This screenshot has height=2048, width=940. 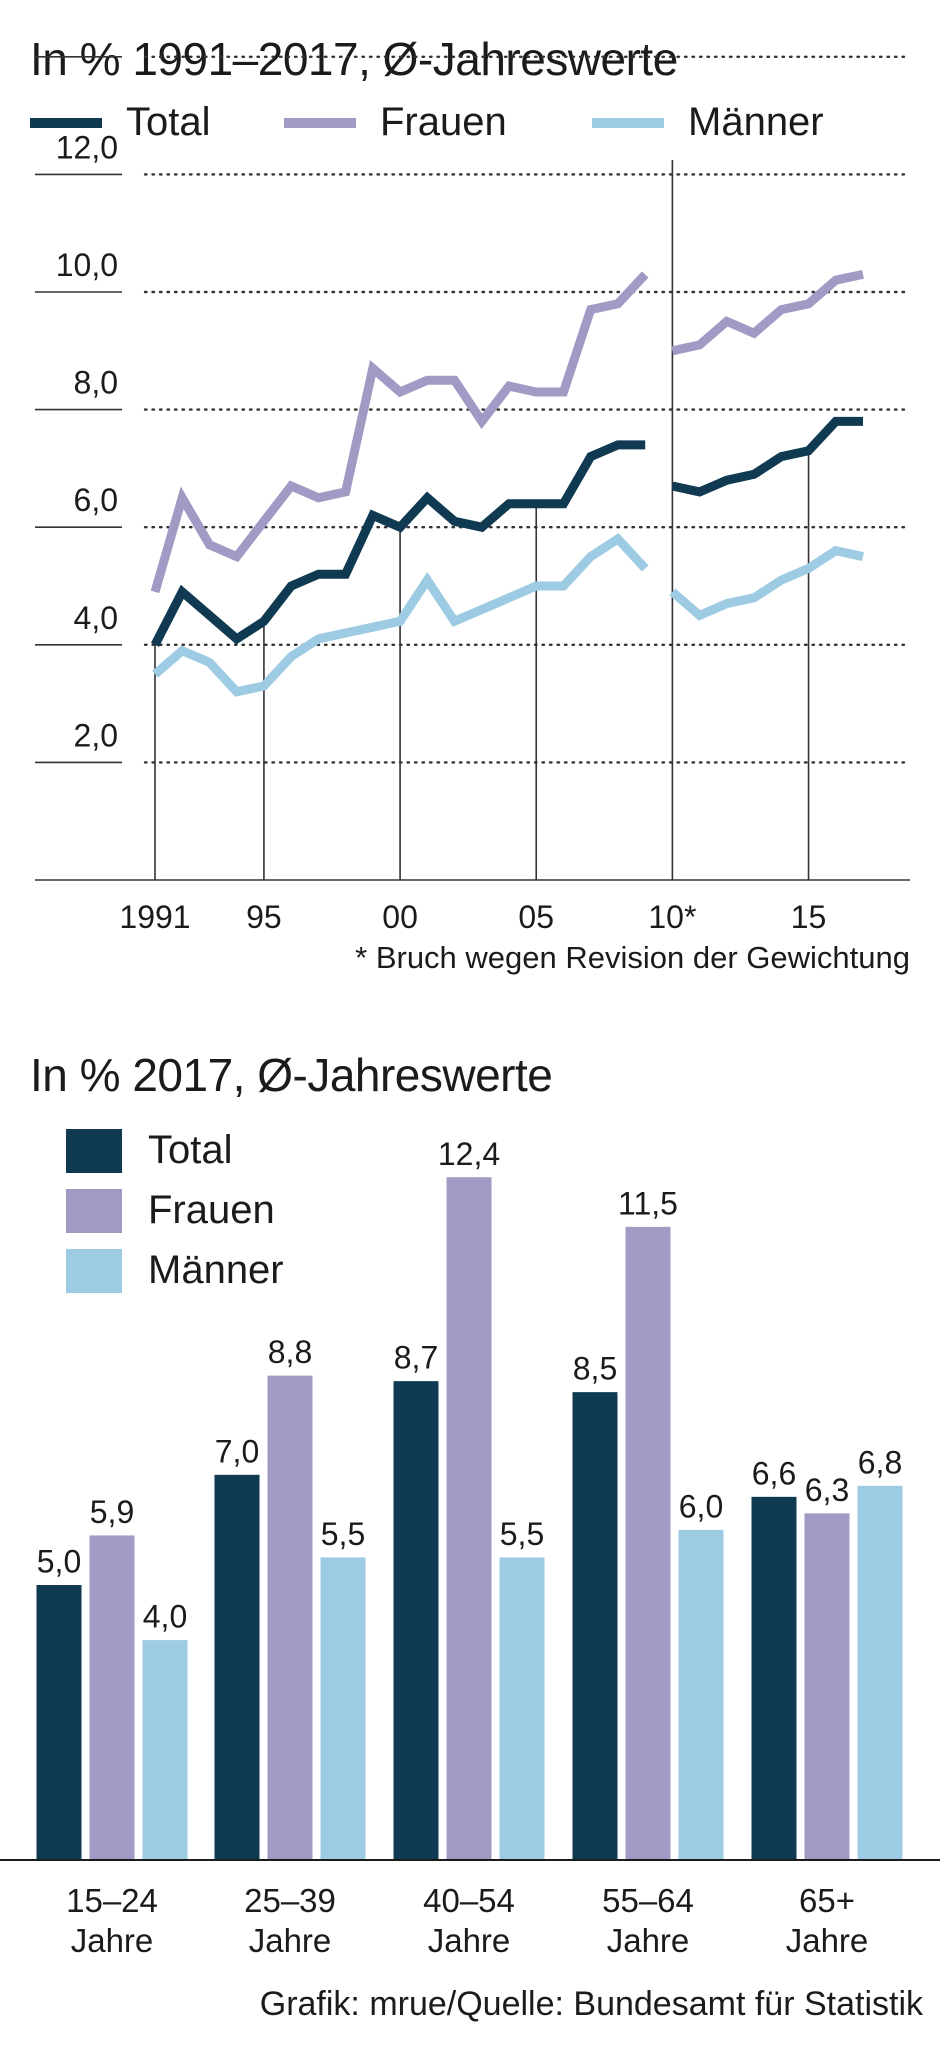 What do you see at coordinates (264, 917) in the screenshot?
I see `x-tick-label: 95` at bounding box center [264, 917].